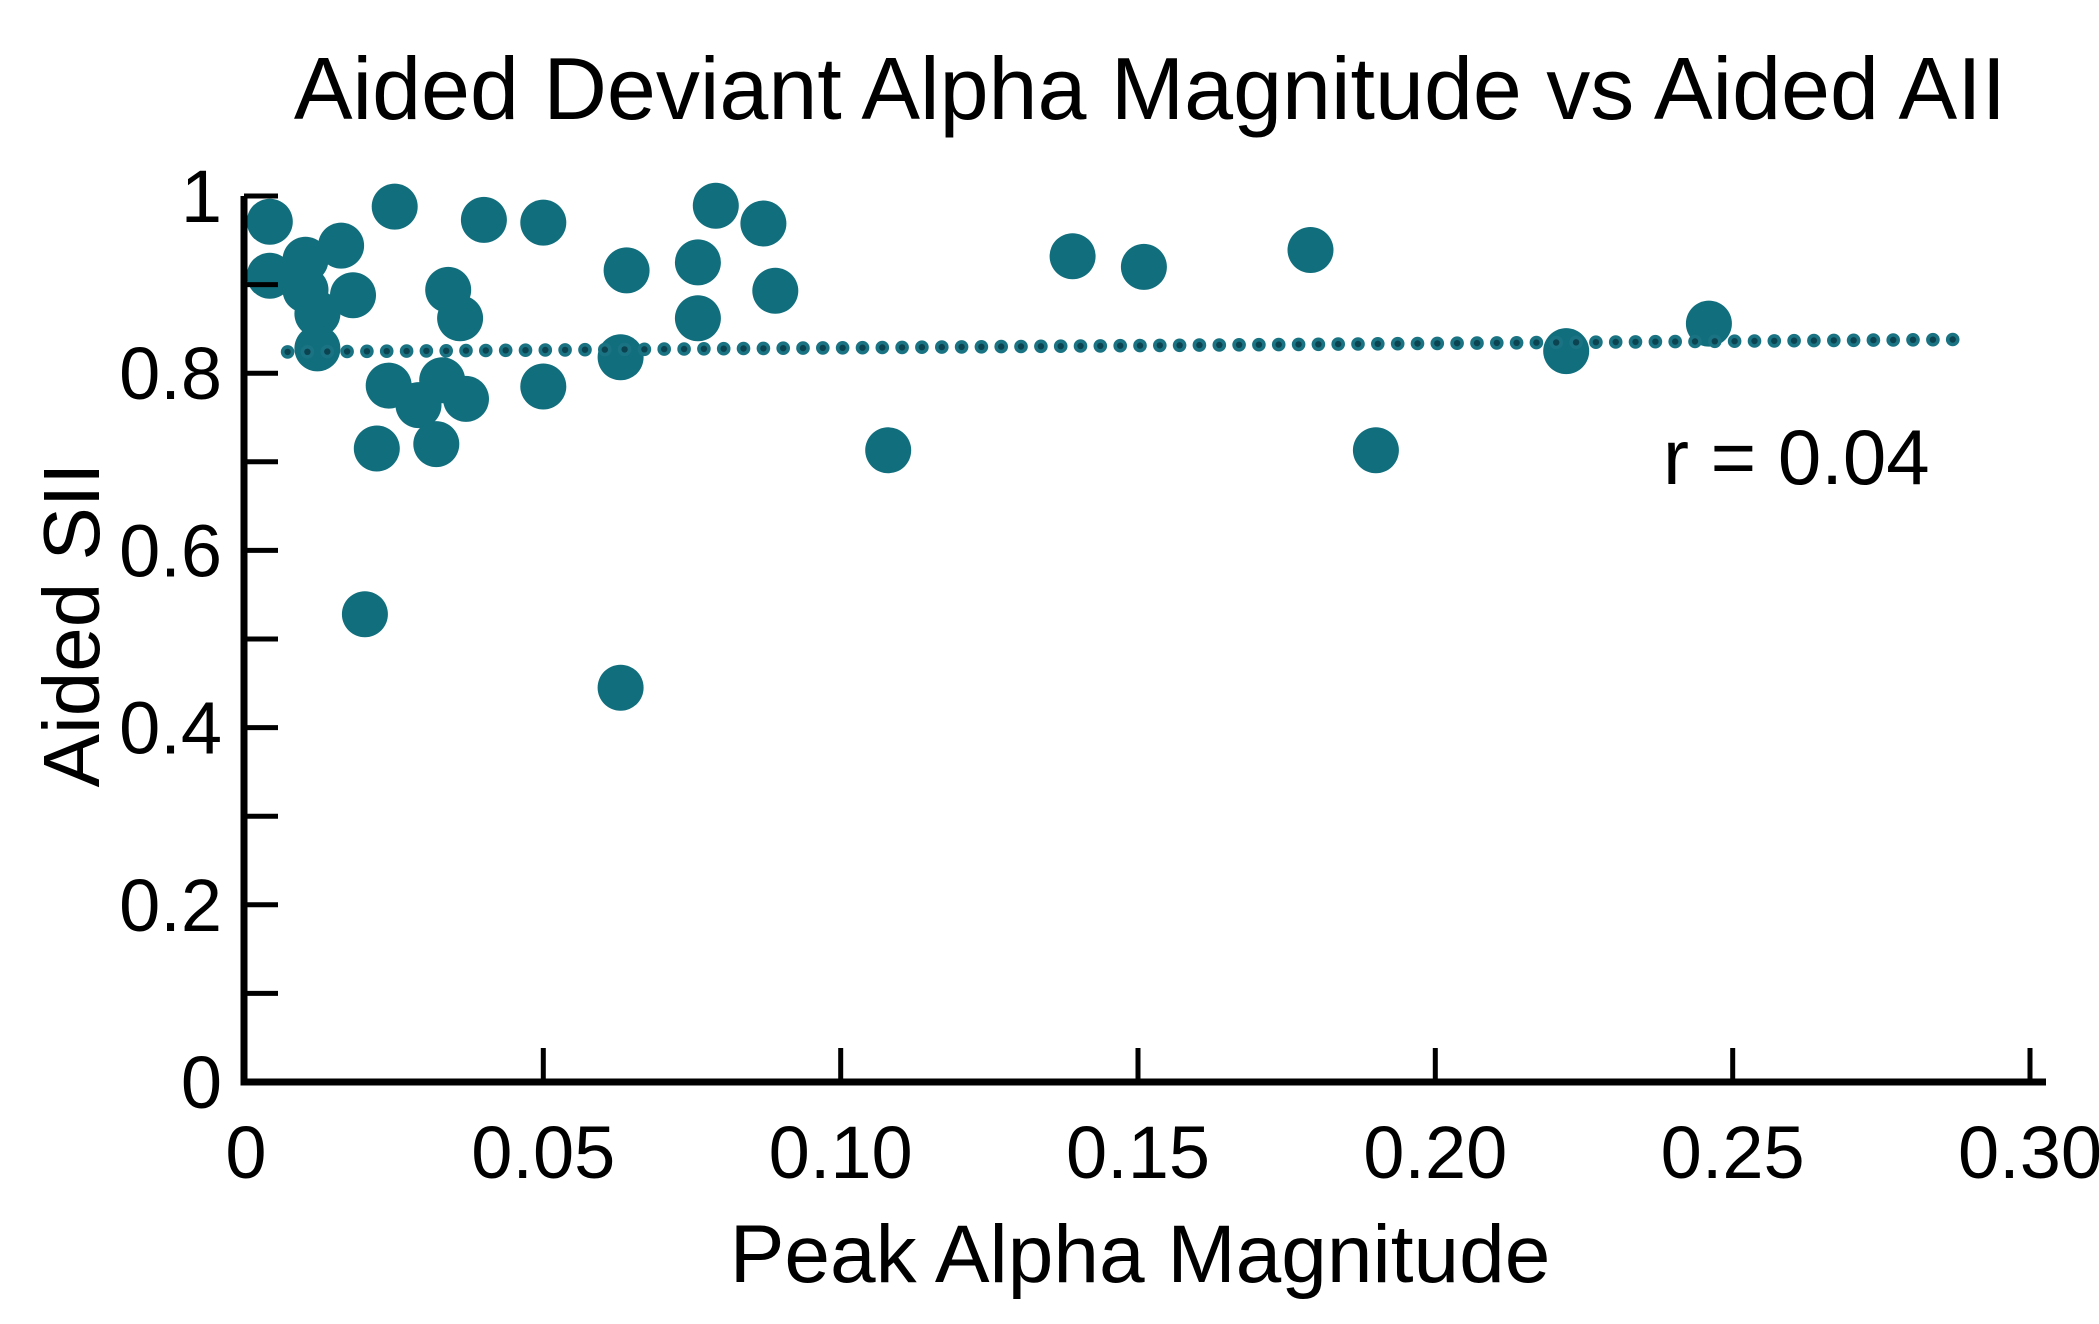 The width and height of the screenshot is (2099, 1324). Describe the element at coordinates (2028, 1152) in the screenshot. I see `x-tick-label: 0.30` at that location.